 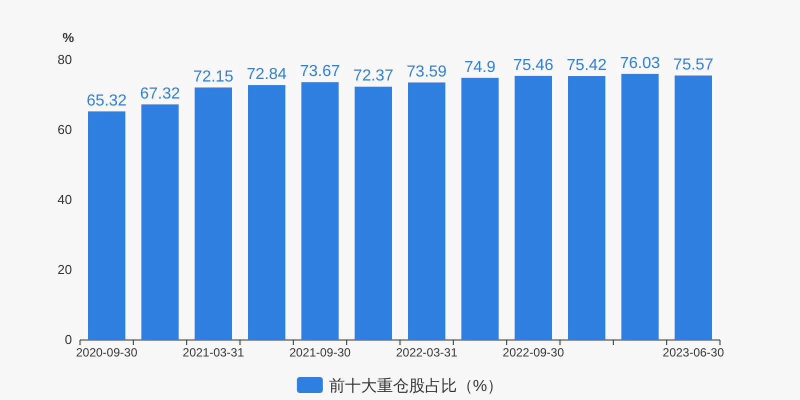 What do you see at coordinates (320, 353) in the screenshot?
I see `x-tick-label: 2021-09-30` at bounding box center [320, 353].